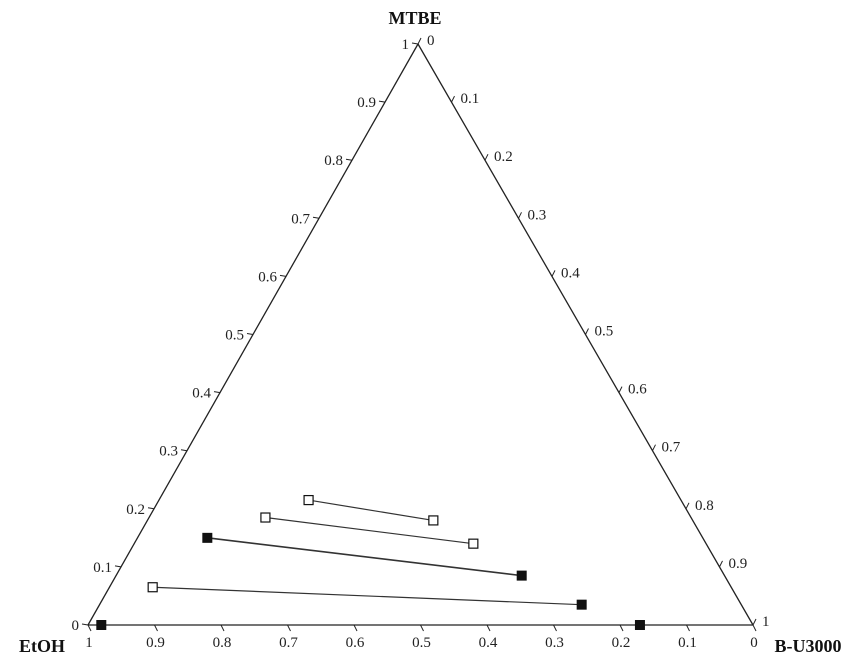 This screenshot has width=851, height=657. What do you see at coordinates (168, 452) in the screenshot?
I see `left-tick-label: 0.3` at bounding box center [168, 452].